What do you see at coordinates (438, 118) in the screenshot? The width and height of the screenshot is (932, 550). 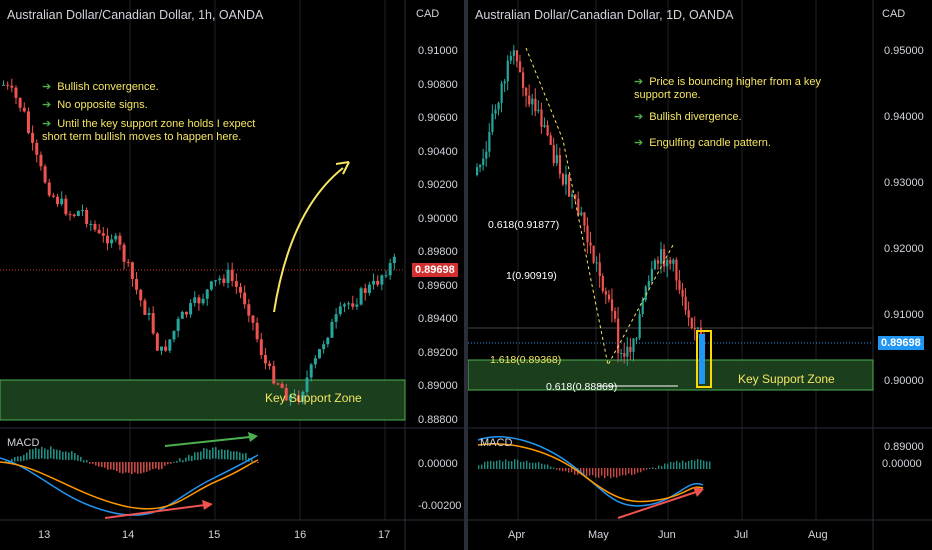 I see `price-tick-label: 0.90600` at bounding box center [438, 118].